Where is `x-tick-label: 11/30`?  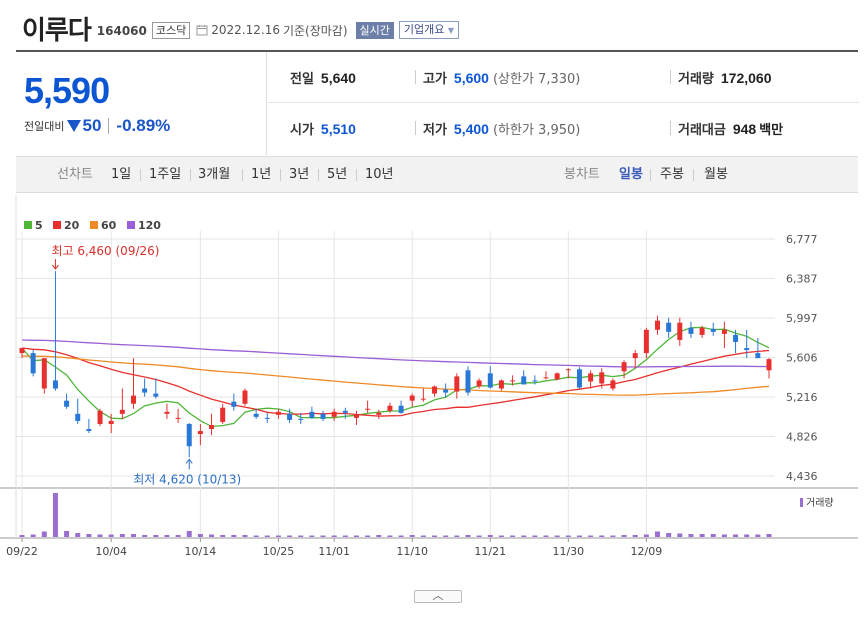
x-tick-label: 11/30 is located at coordinates (568, 551).